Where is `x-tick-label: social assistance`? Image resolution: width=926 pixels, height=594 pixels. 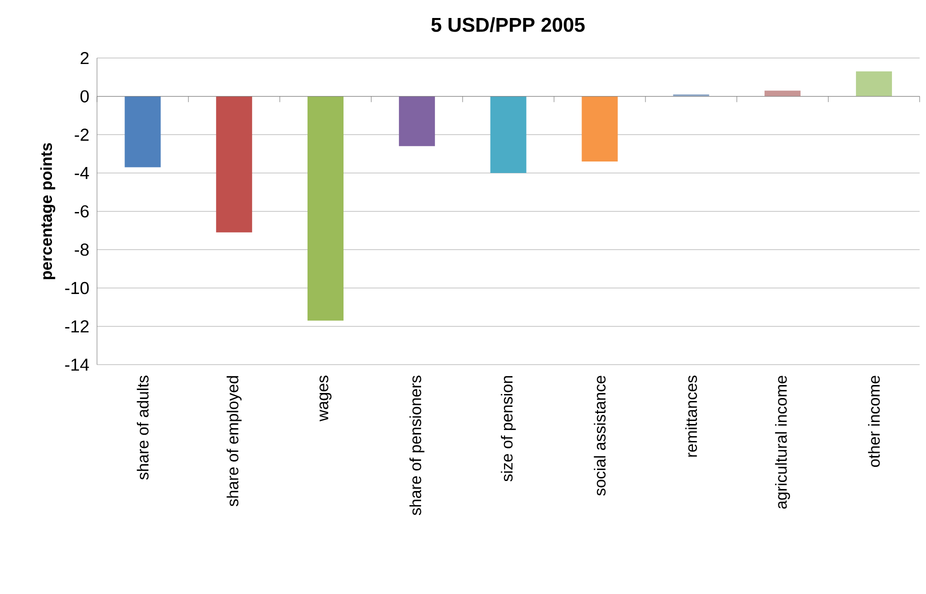
x-tick-label: social assistance is located at coordinates (600, 436).